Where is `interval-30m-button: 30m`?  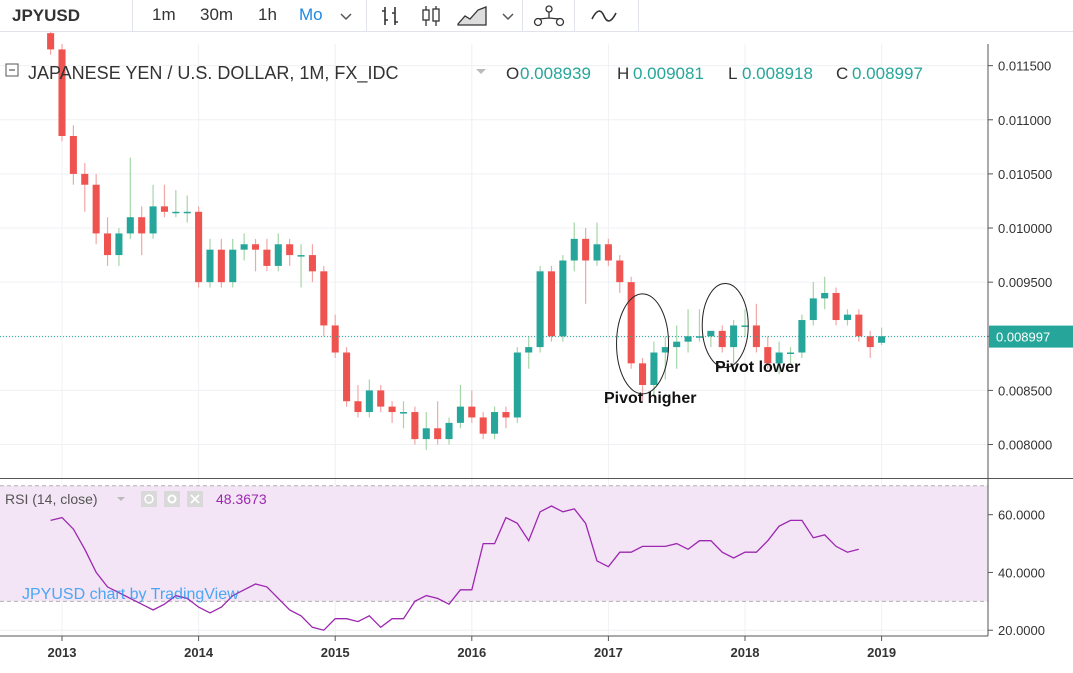 interval-30m-button: 30m is located at coordinates (217, 14).